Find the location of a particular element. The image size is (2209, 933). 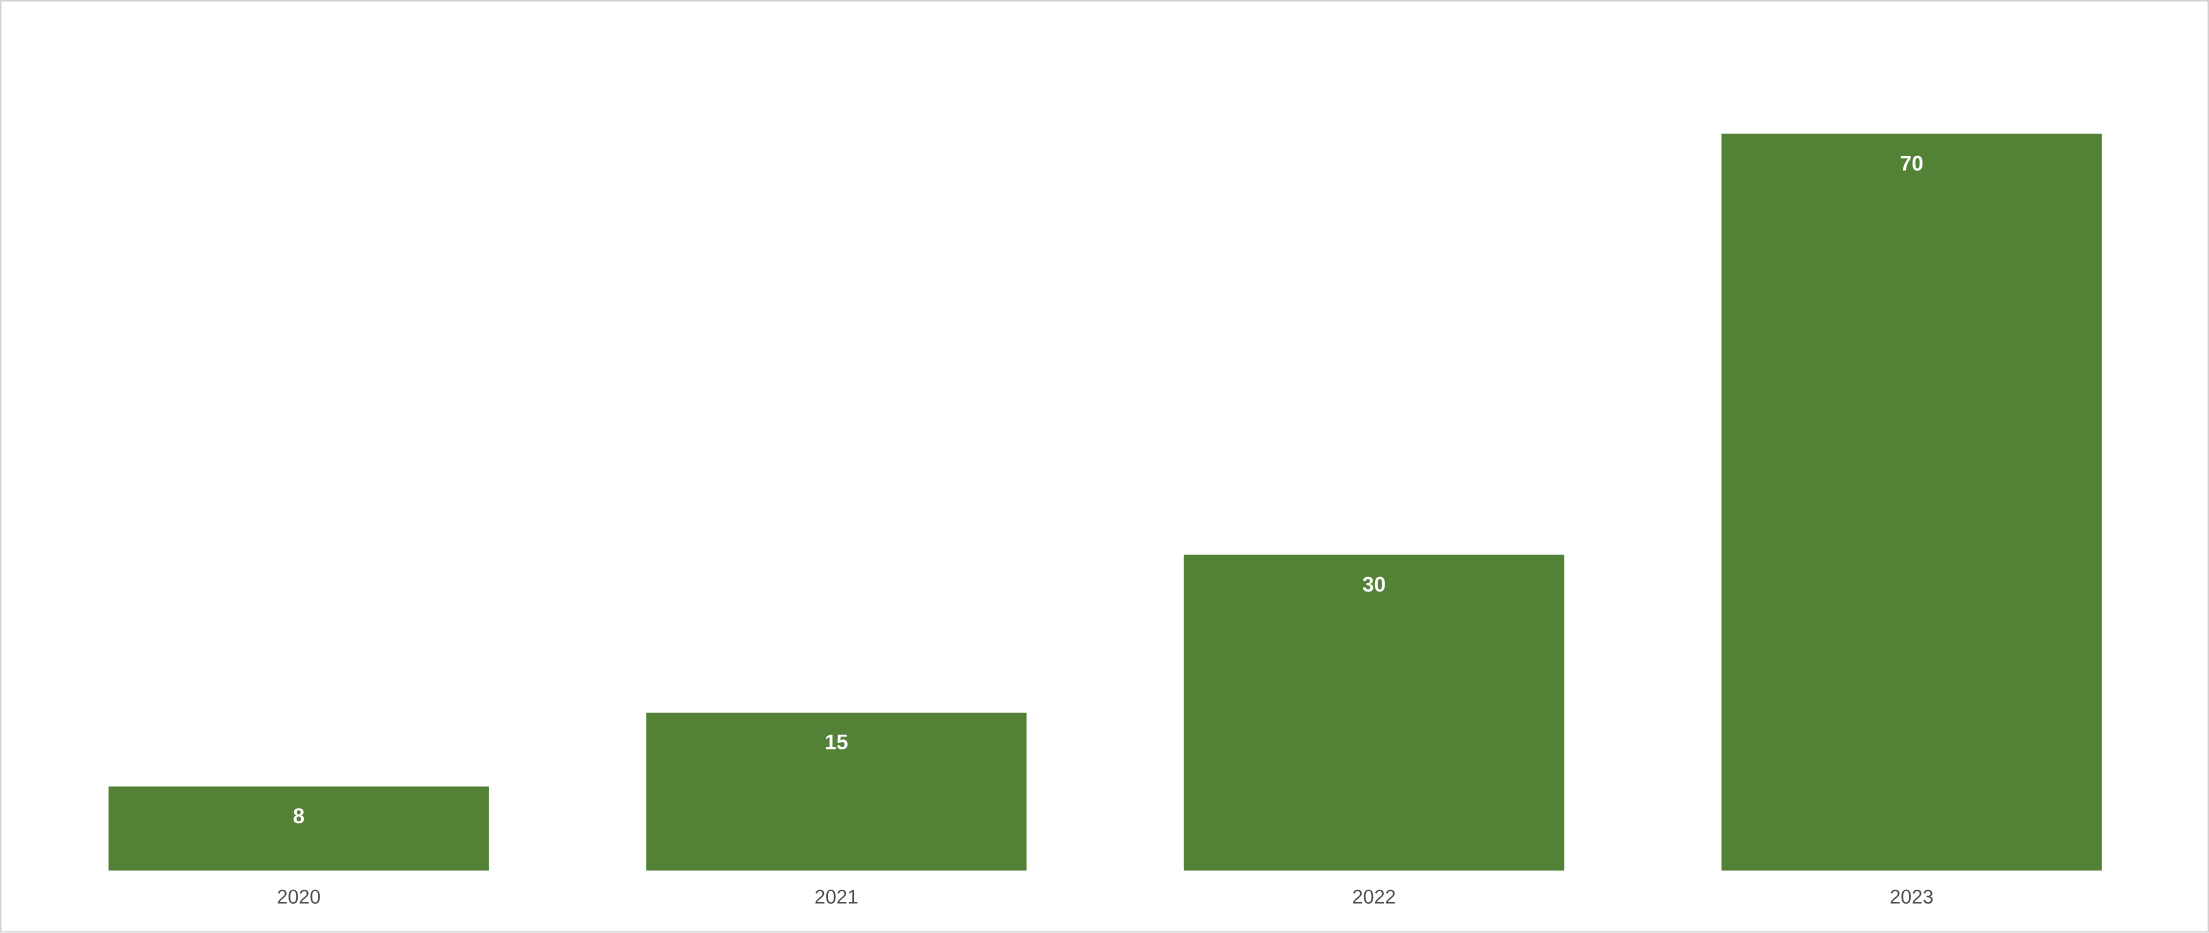

data-label: 30 is located at coordinates (1373, 584).